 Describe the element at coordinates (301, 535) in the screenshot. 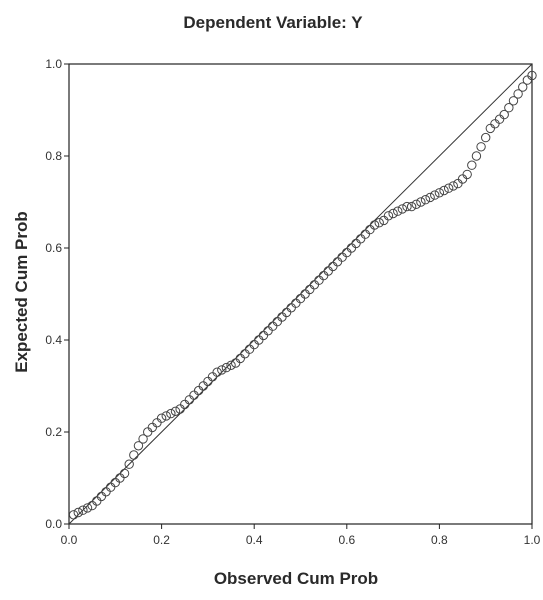

I see `x-axis-ticks: 0.0 0.2 0.4 0.6 0.8 1.0` at that location.